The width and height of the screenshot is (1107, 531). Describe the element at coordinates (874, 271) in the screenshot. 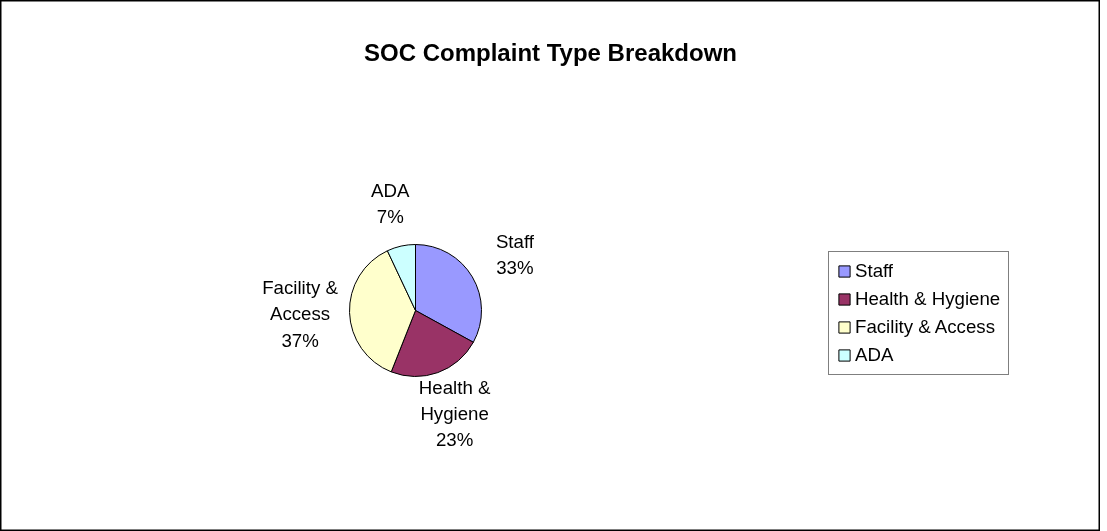

I see `legend-label: Staff` at that location.